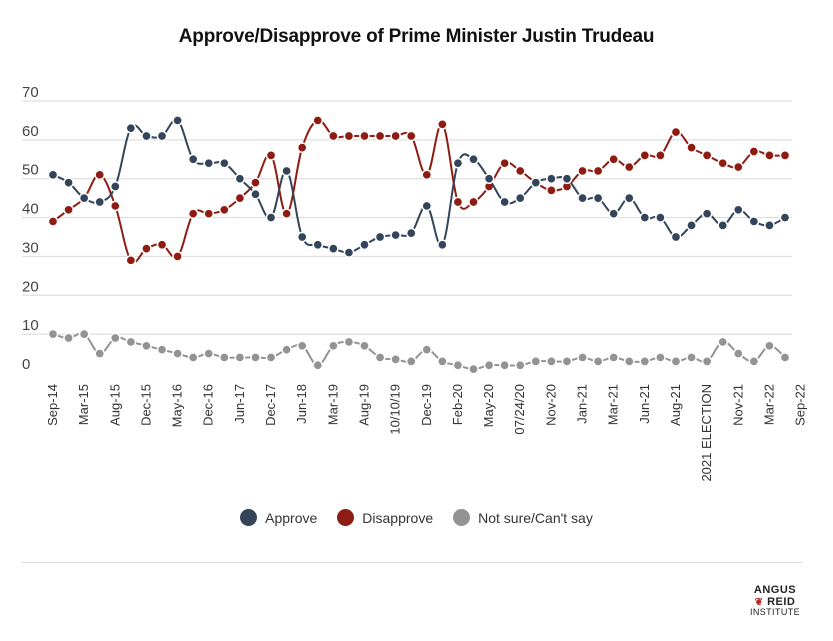 The width and height of the screenshot is (833, 641). Describe the element at coordinates (208, 405) in the screenshot. I see `x-tick-label: Dec-16` at that location.